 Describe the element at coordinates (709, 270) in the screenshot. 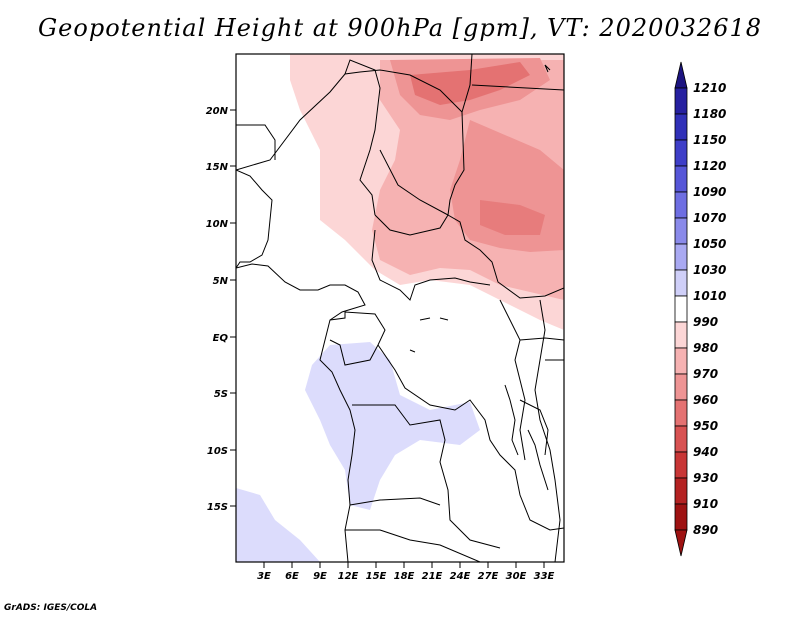

I see `colorbar-label: 1030` at that location.